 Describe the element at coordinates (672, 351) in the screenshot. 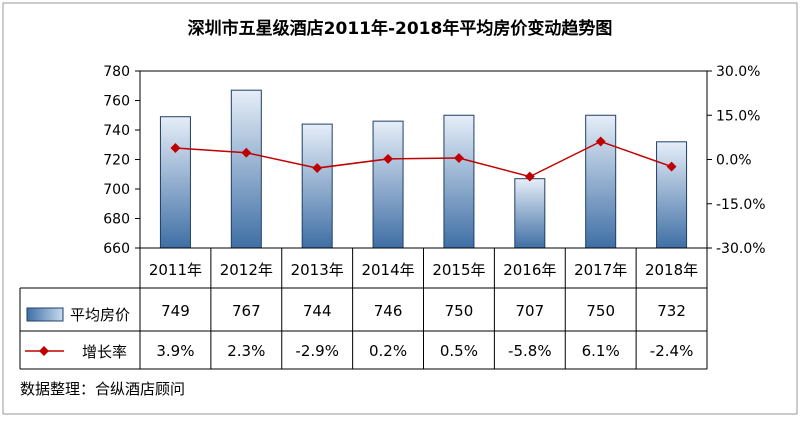

I see `growth-value-7: -2.4%` at that location.